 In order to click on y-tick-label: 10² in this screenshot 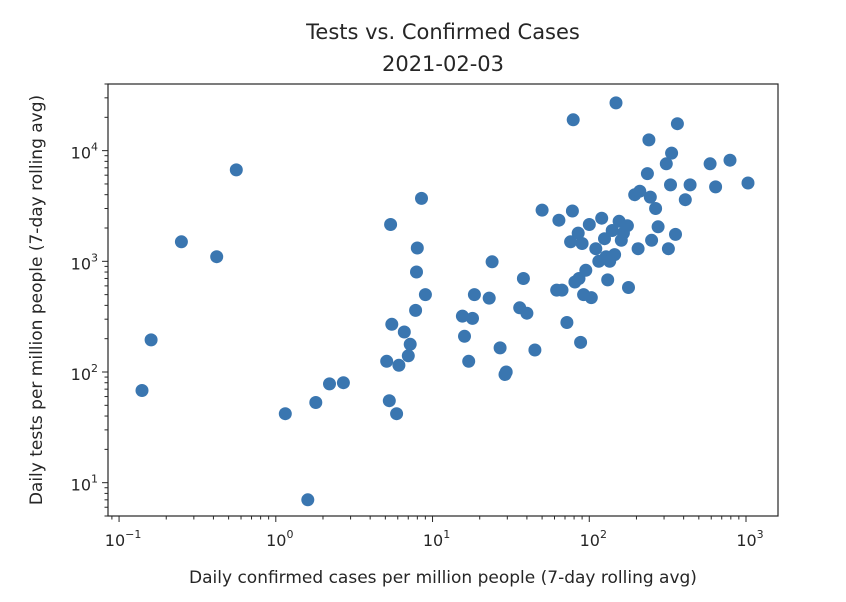, I will do `click(84, 373)`.